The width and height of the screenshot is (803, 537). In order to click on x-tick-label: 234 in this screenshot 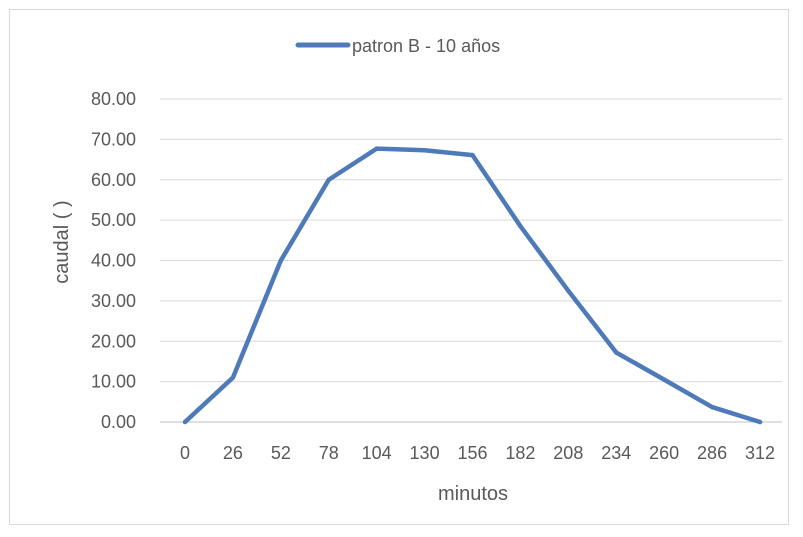, I will do `click(616, 453)`.